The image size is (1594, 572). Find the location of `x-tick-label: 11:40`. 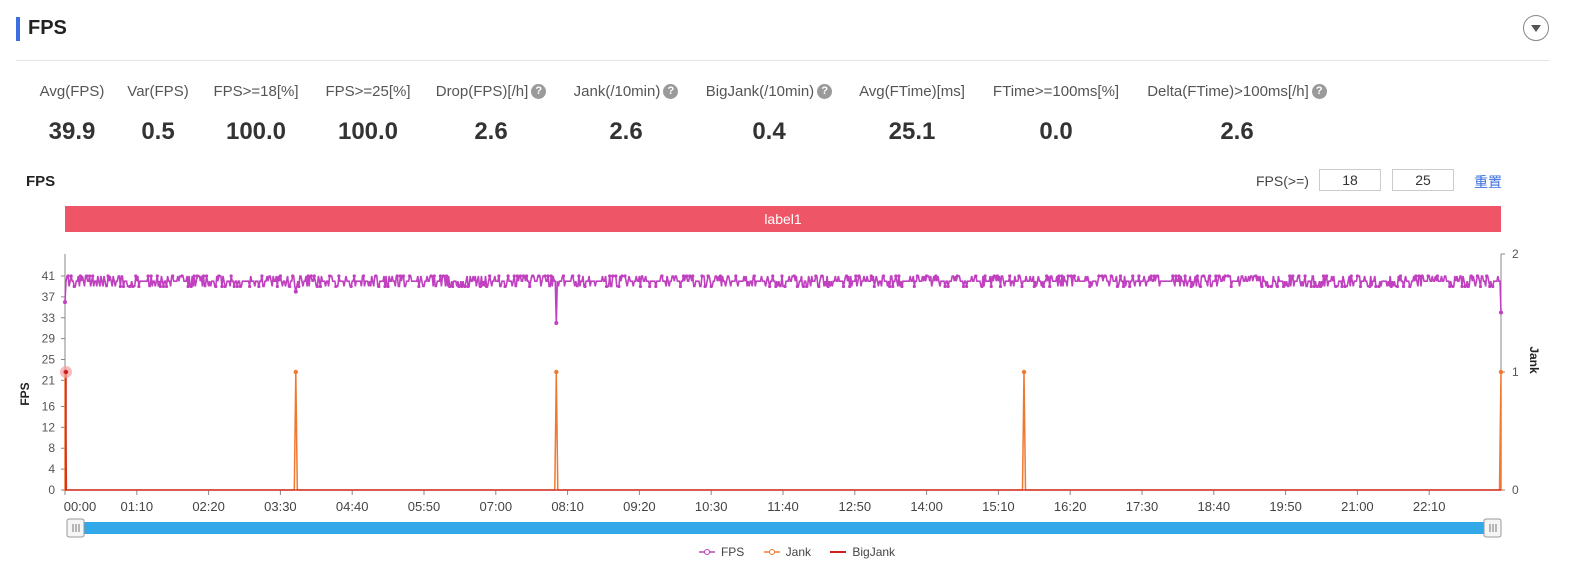

x-tick-label: 11:40 is located at coordinates (783, 506).